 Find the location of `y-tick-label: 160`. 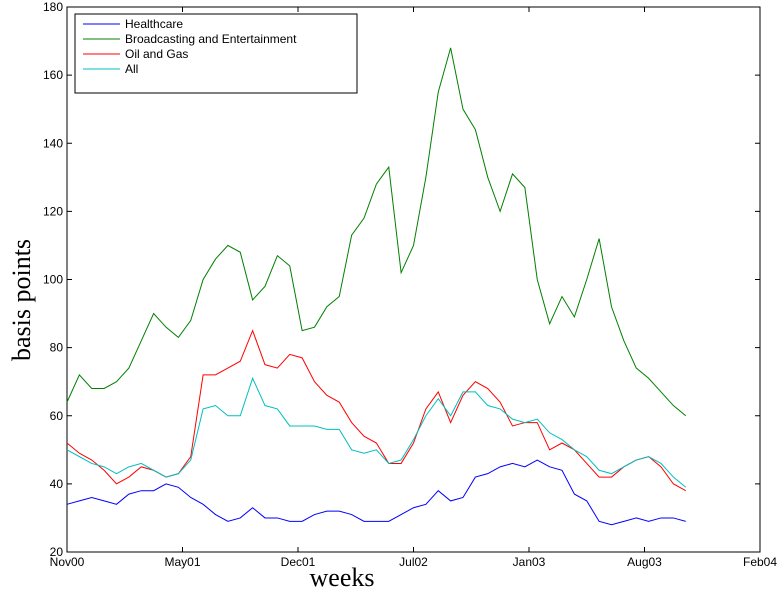

y-tick-label: 160 is located at coordinates (53, 75).